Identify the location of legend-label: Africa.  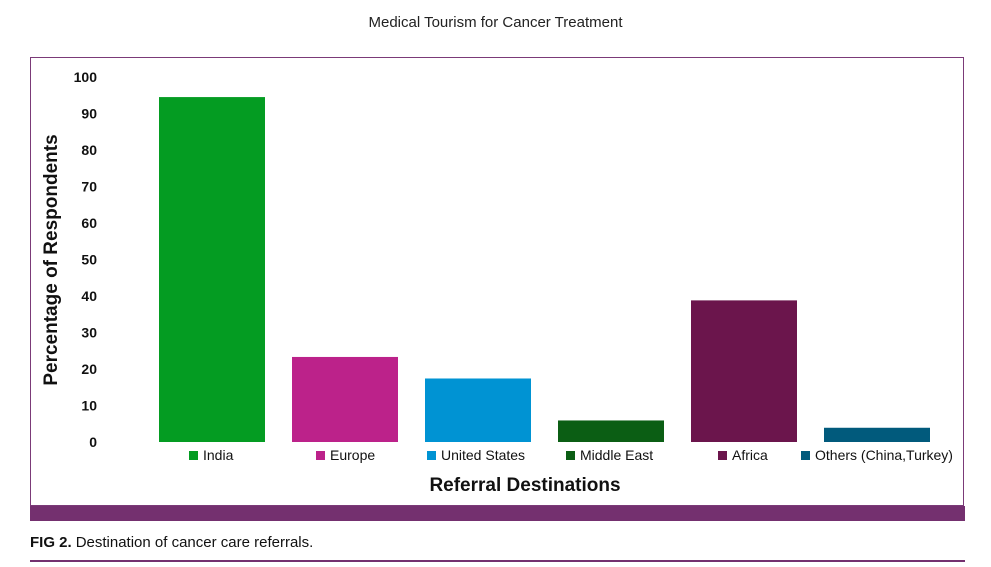
(750, 455).